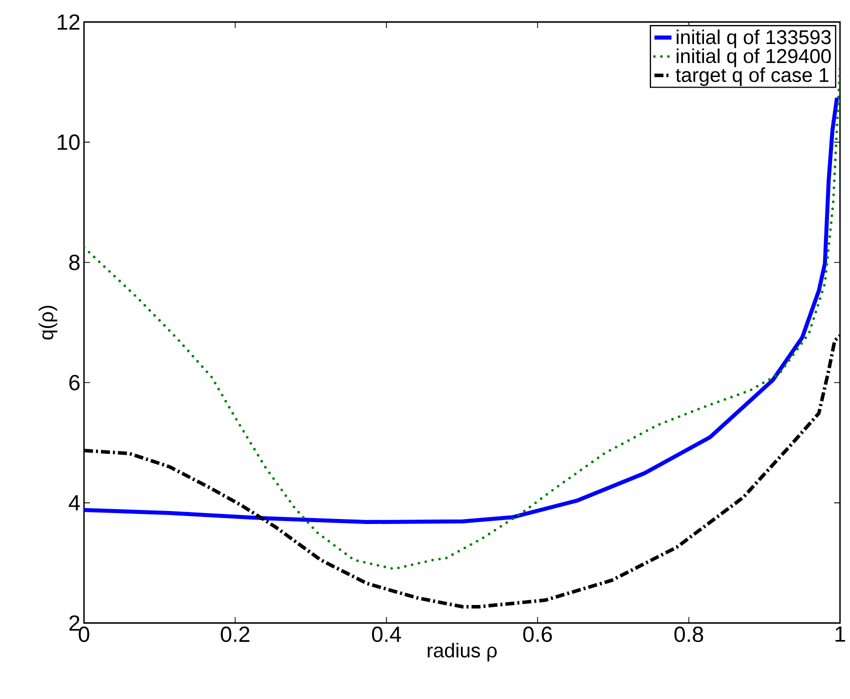 The height and width of the screenshot is (699, 850). Describe the element at coordinates (386, 634) in the screenshot. I see `x-tick-label: 0.4` at that location.